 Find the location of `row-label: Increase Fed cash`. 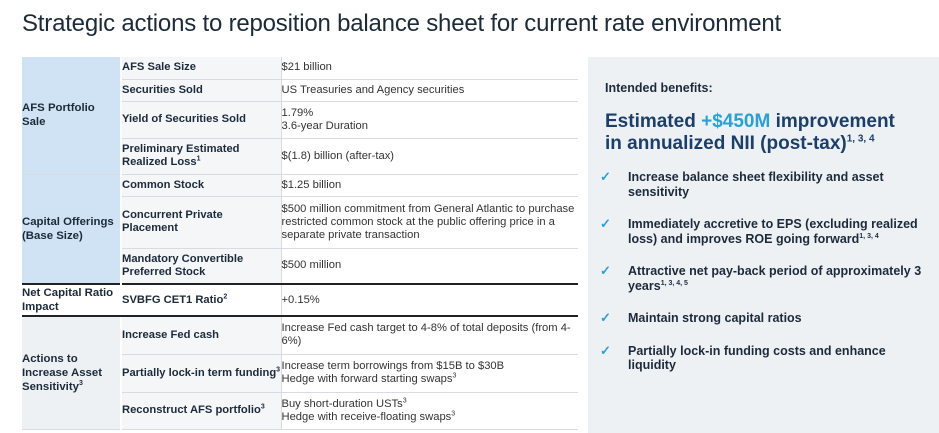

row-label: Increase Fed cash is located at coordinates (201, 335).